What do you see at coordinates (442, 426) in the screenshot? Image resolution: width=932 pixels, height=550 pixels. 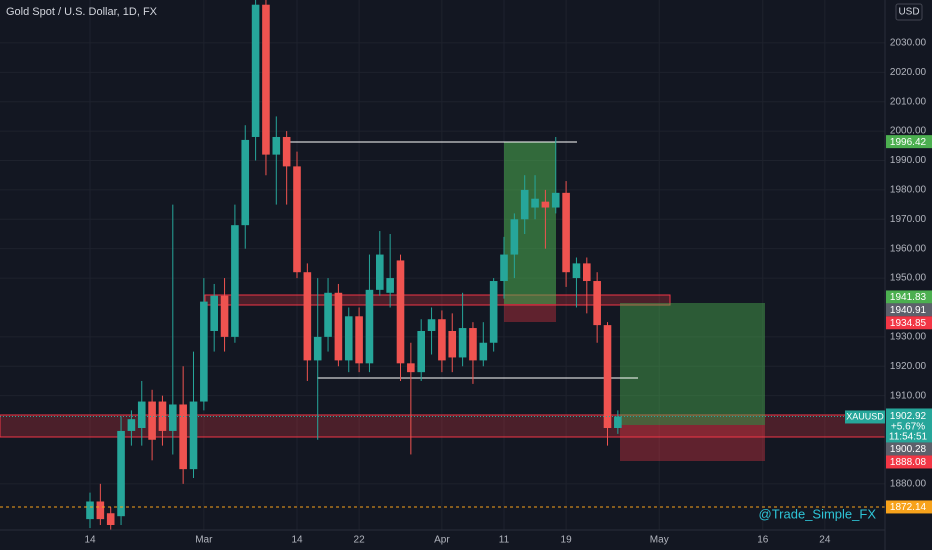 I see `zone` at bounding box center [442, 426].